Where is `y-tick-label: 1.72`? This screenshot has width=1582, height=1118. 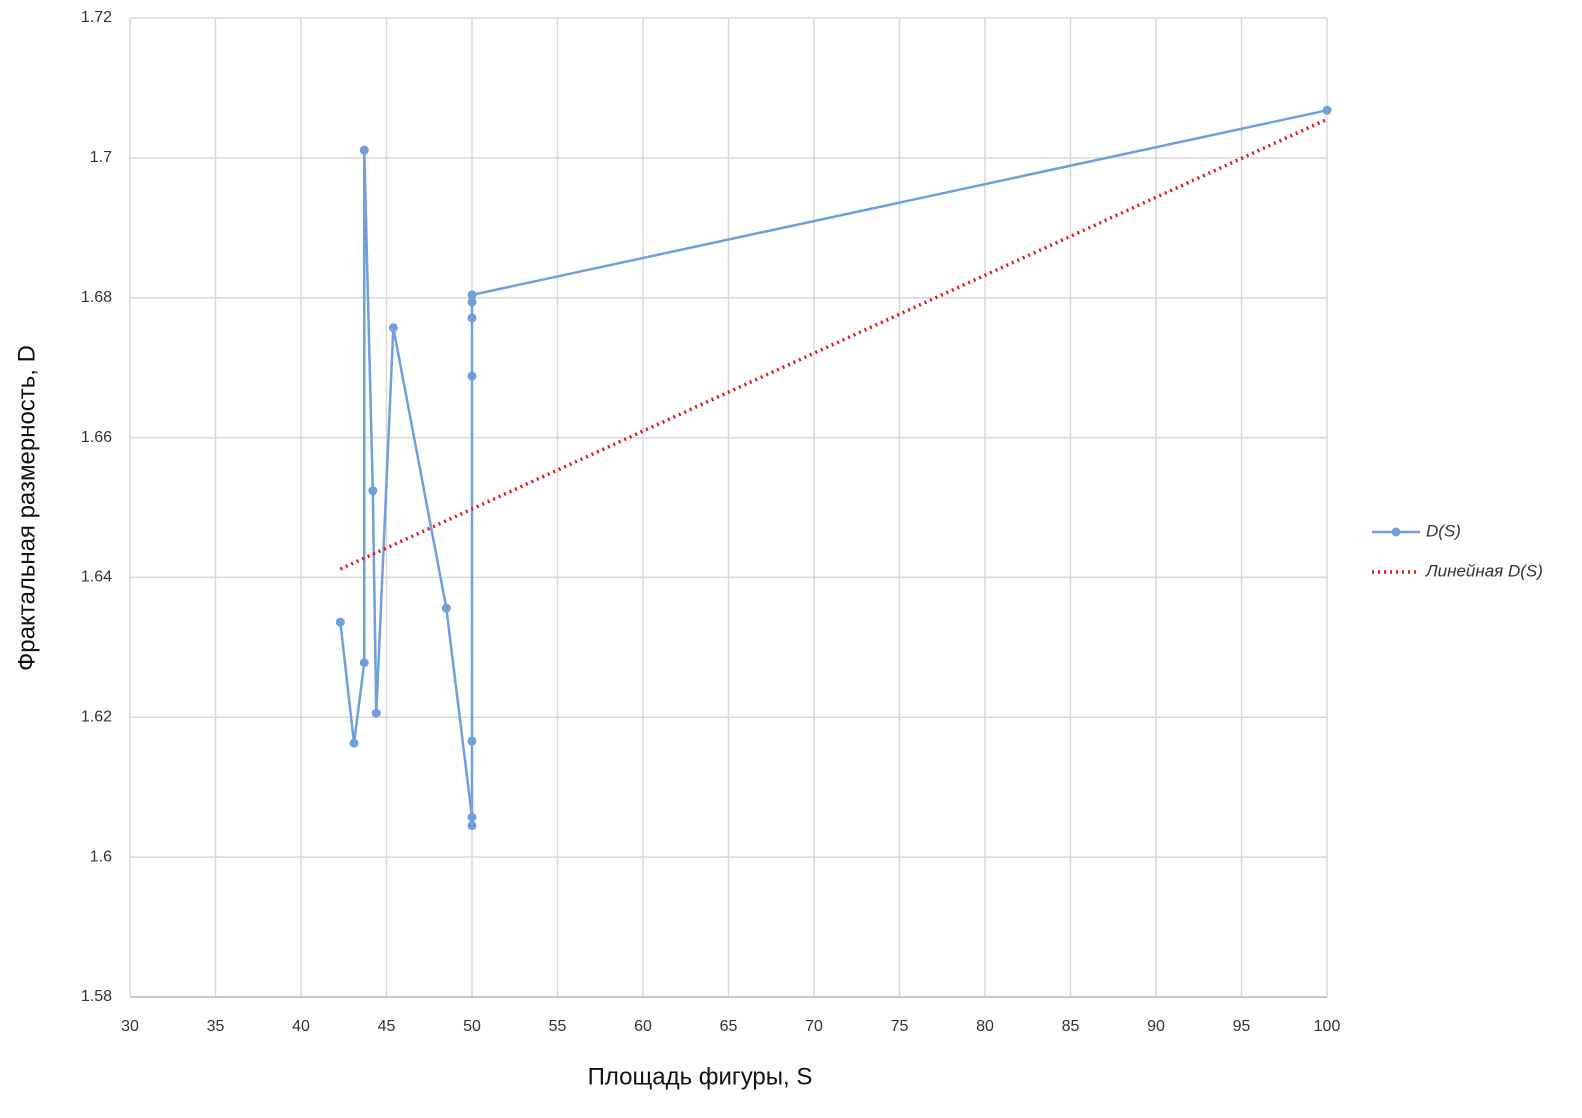
y-tick-label: 1.72 is located at coordinates (96, 17).